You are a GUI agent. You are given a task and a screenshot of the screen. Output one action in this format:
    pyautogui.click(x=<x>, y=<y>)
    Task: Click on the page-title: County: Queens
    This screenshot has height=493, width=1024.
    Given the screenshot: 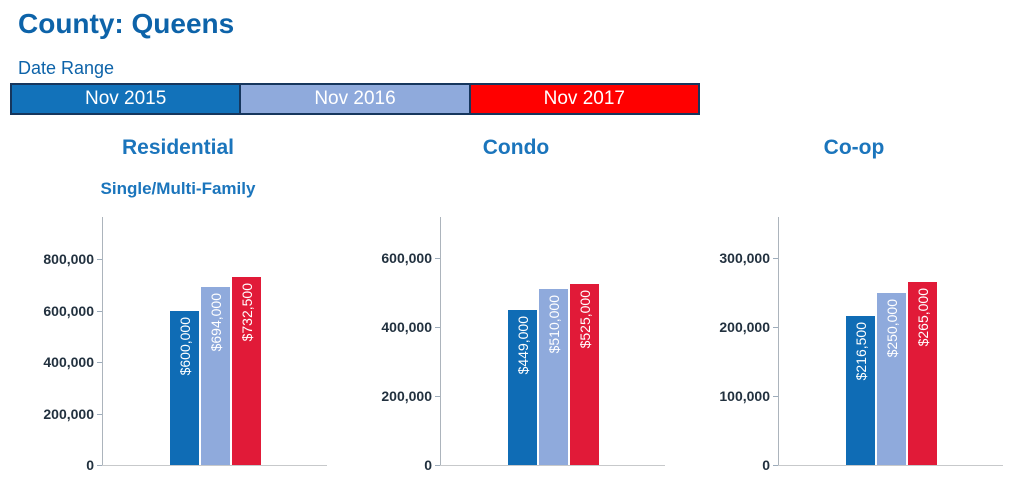 What is the action you would take?
    pyautogui.click(x=126, y=23)
    